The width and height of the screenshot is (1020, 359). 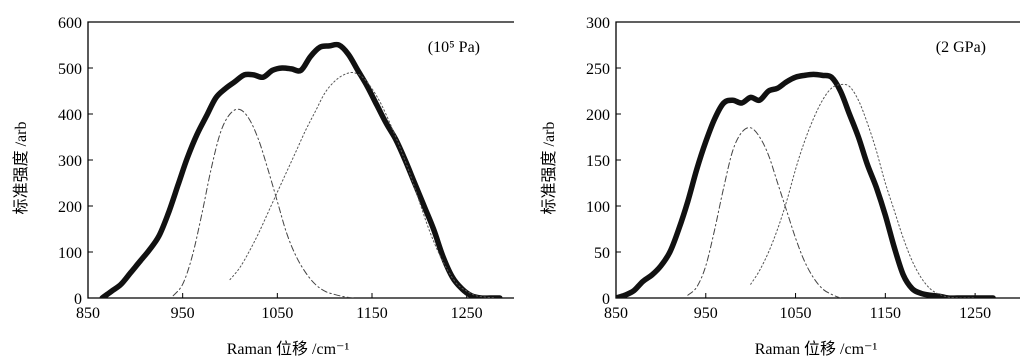 What do you see at coordinates (70, 115) in the screenshot?
I see `y-tick-label: 400` at bounding box center [70, 115].